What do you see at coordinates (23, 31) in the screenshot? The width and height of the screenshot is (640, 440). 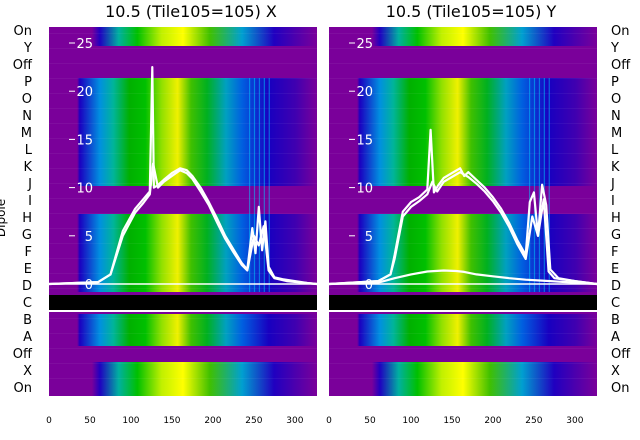 I see `row-label-left: On` at bounding box center [23, 31].